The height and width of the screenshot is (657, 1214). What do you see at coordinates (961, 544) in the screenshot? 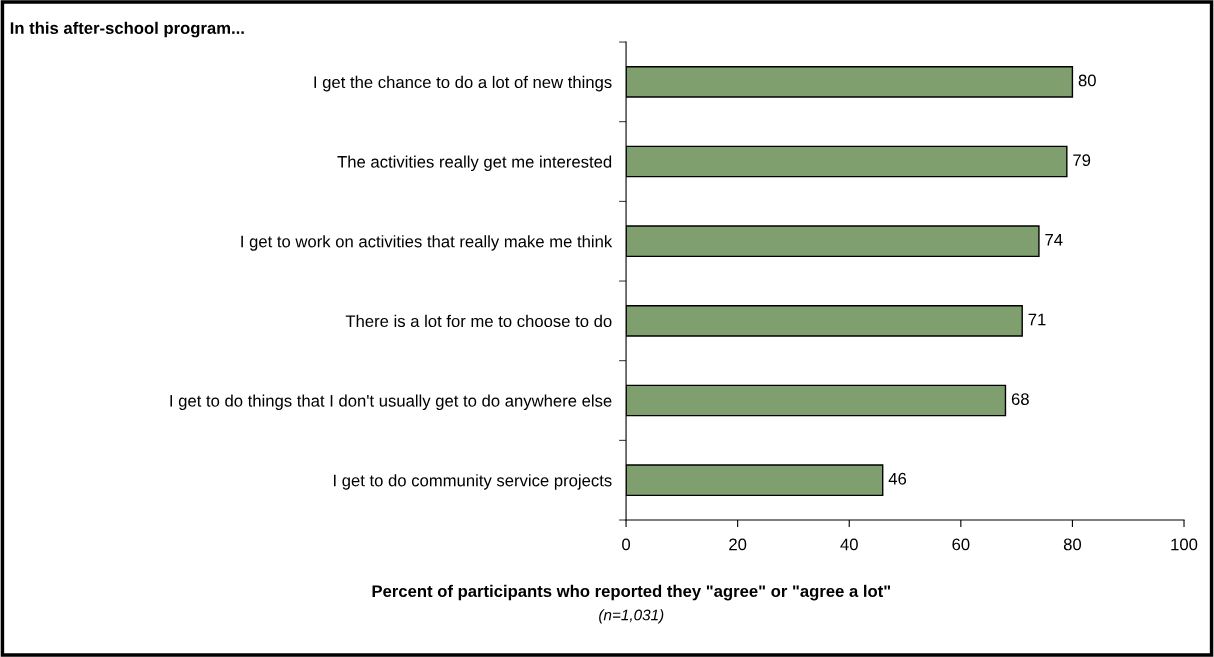
I see `x-tick-label: 60` at bounding box center [961, 544].